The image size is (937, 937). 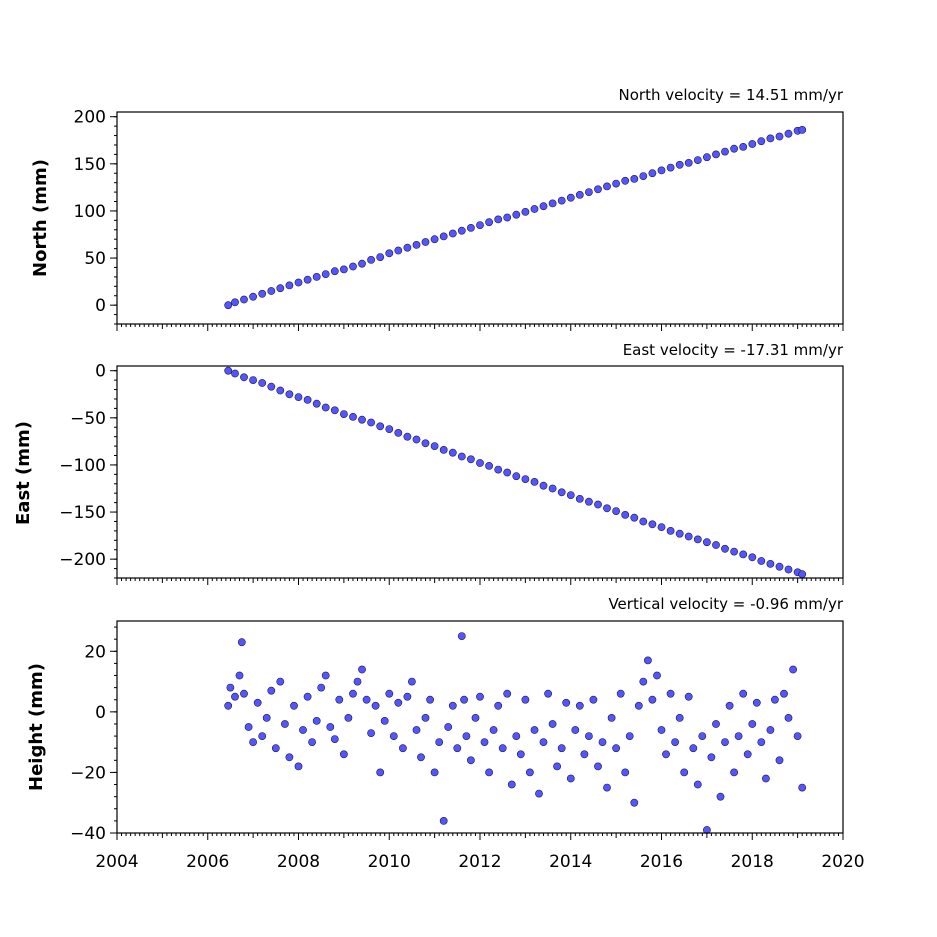 I want to click on east-y-ticks: 0 −50 −100 −150 −200, so click(x=88, y=470).